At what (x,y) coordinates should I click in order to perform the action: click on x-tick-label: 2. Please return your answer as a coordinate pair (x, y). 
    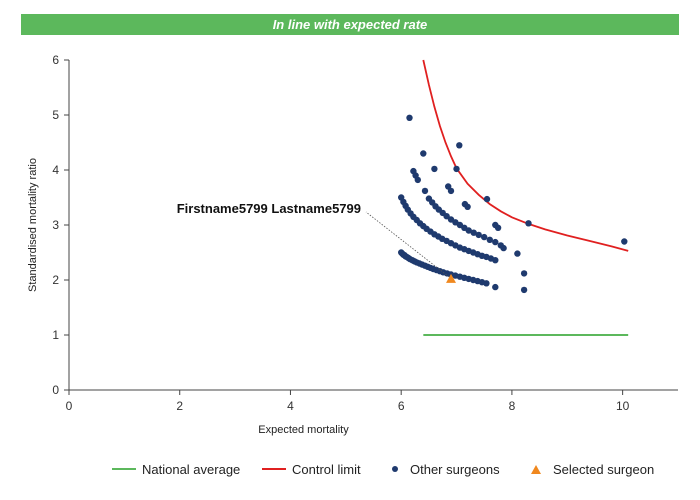
    Looking at the image, I should click on (179, 406).